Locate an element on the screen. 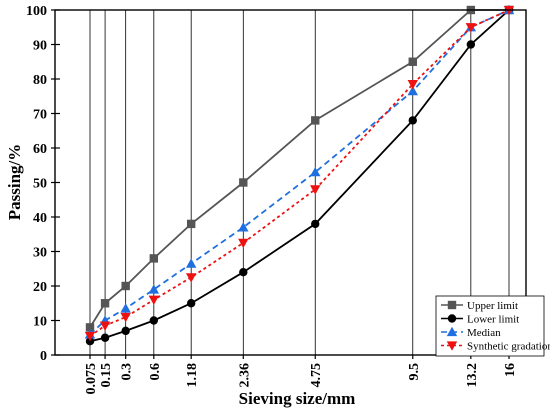 This screenshot has height=412, width=550. x-axis-title: Sieving size/mm is located at coordinates (297, 398).